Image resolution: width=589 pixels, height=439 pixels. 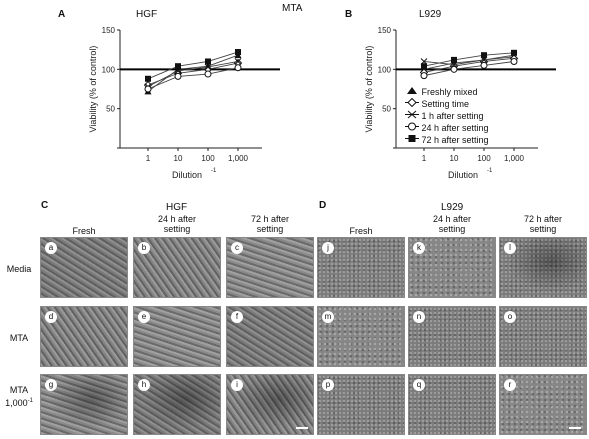 What do you see at coordinates (510, 385) in the screenshot?
I see `tile-letter-badge: r` at bounding box center [510, 385].